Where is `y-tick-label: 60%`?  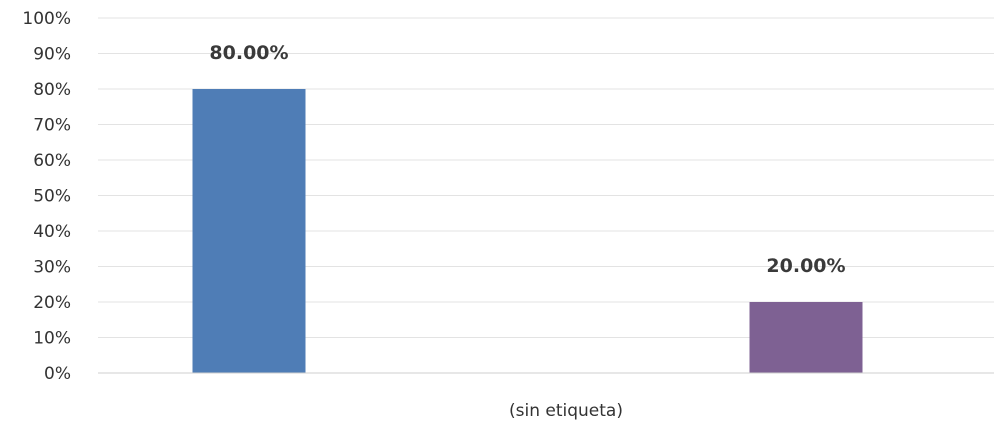
y-tick-label: 60% is located at coordinates (52, 161).